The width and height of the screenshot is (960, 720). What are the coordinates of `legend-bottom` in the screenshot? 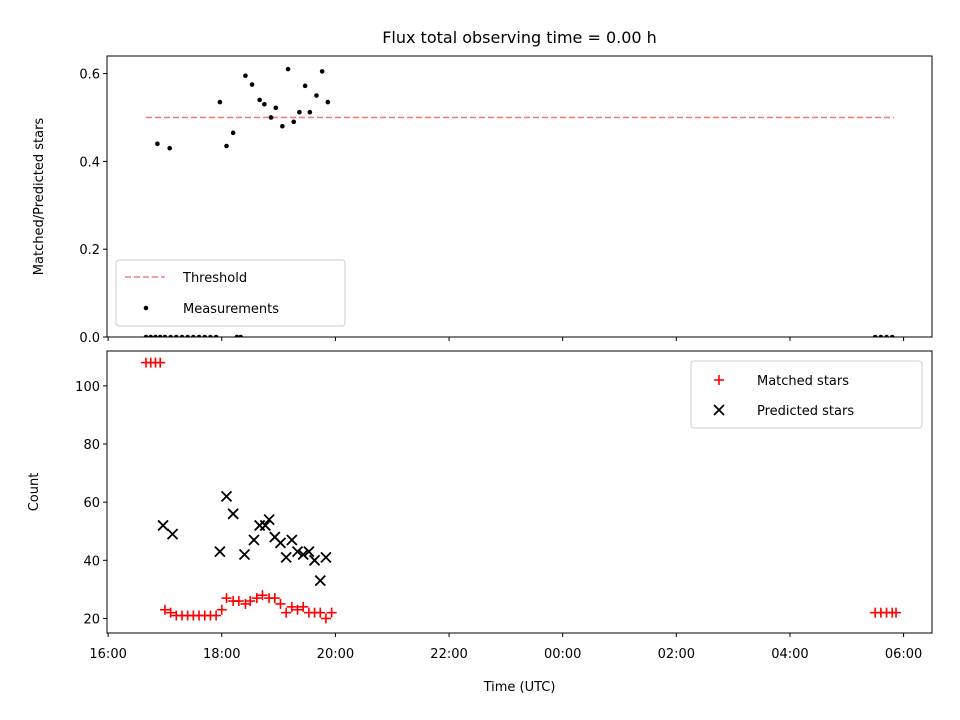 It's located at (806, 394).